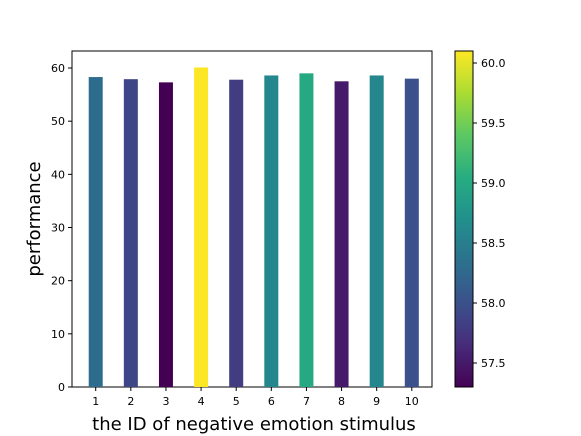 The width and height of the screenshot is (581, 436). I want to click on x-tick-label: 10, so click(412, 401).